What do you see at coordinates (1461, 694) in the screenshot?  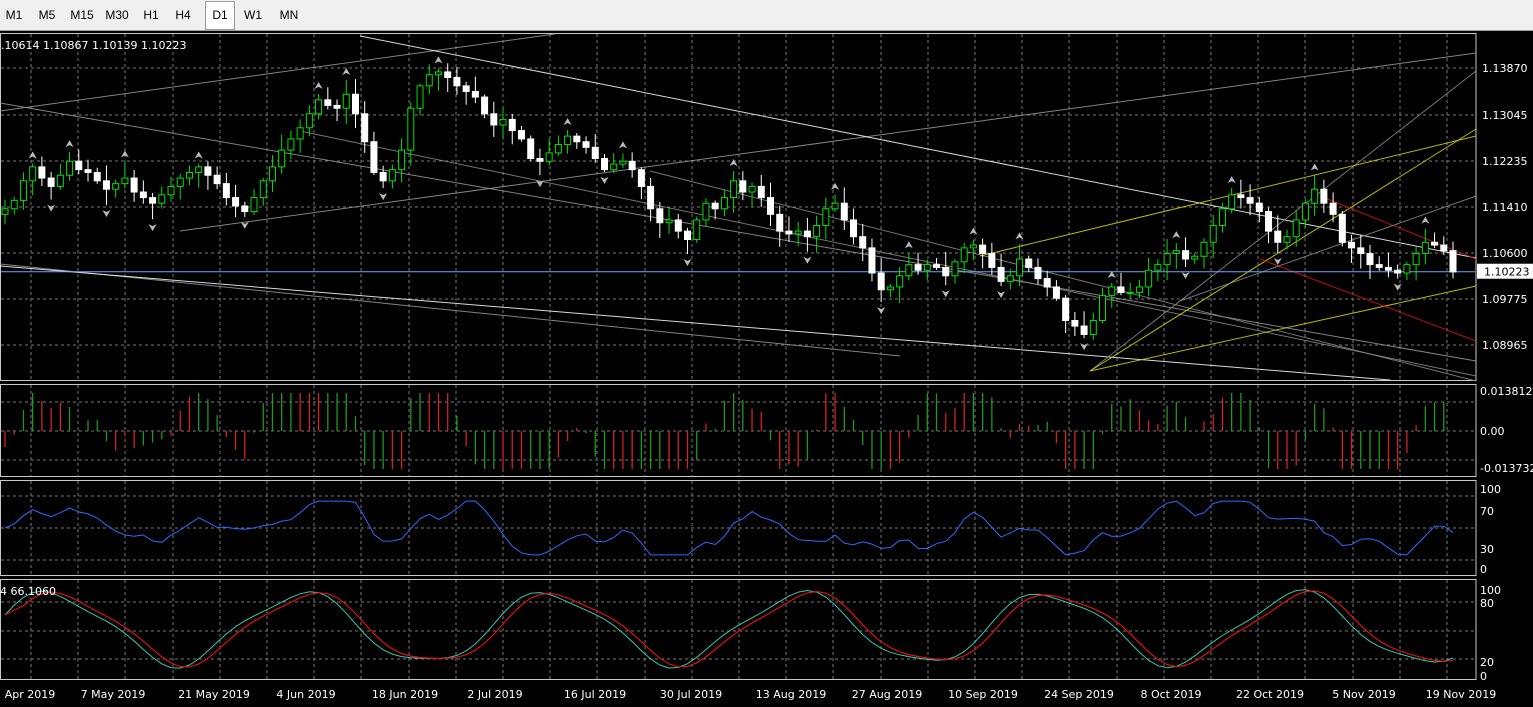 I see `date-tick-label: 19 Nov 2019` at bounding box center [1461, 694].